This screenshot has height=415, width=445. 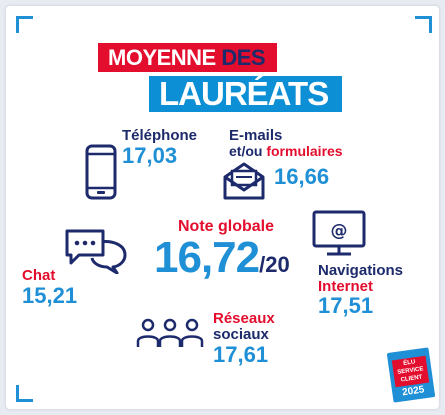 I want to click on reseaux-value: 17,61, so click(x=241, y=354).